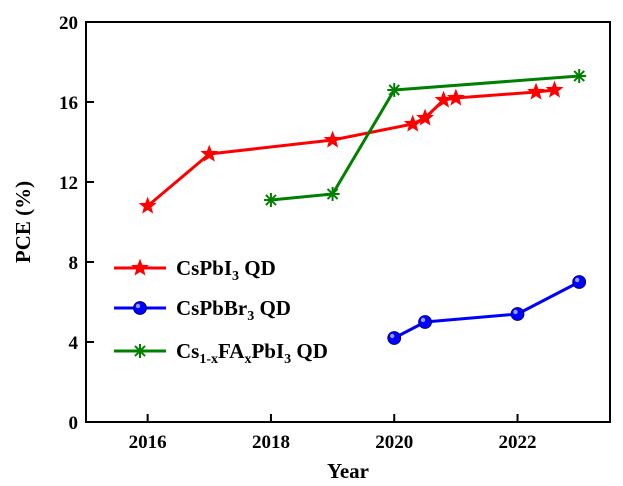  Describe the element at coordinates (23, 222) in the screenshot. I see `y-axis-title: PCE (%)` at that location.